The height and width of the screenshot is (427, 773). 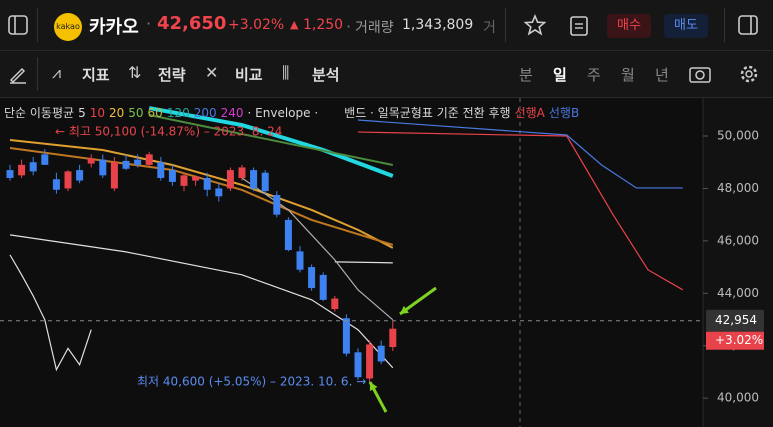 What do you see at coordinates (135, 72) in the screenshot?
I see `tool-icon: ⇅` at bounding box center [135, 72].